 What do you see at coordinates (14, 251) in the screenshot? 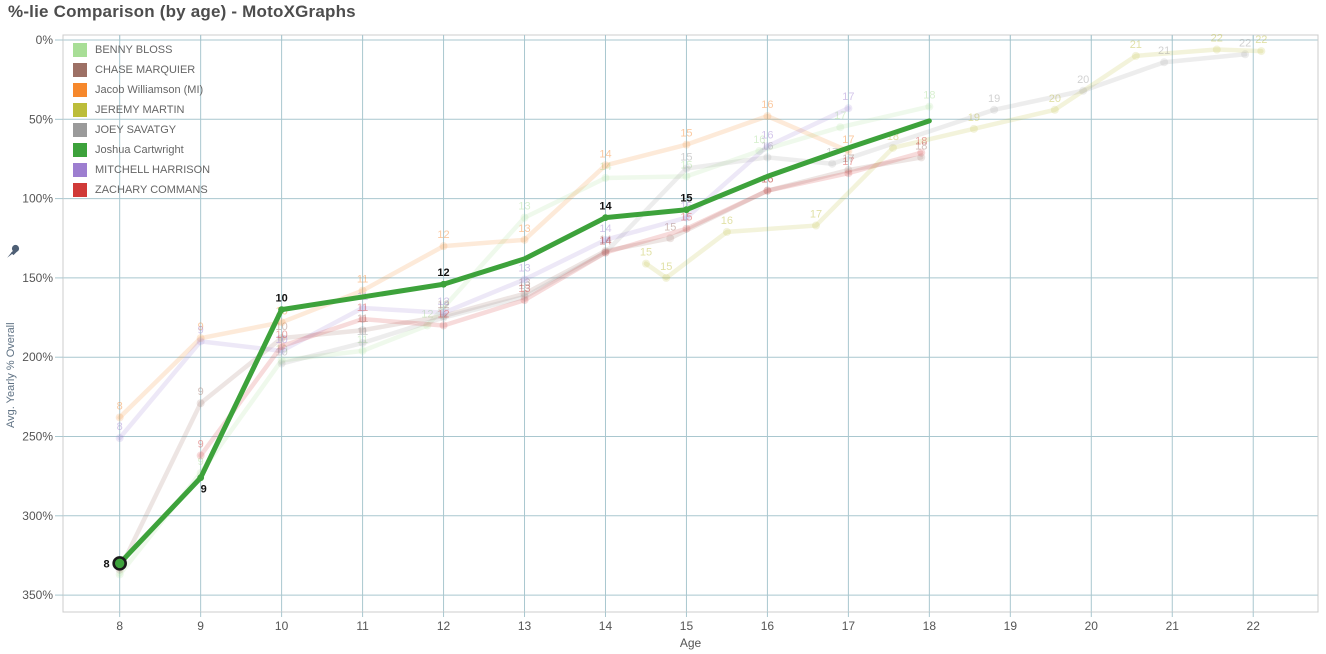
I see `pin-axis-button` at bounding box center [14, 251].